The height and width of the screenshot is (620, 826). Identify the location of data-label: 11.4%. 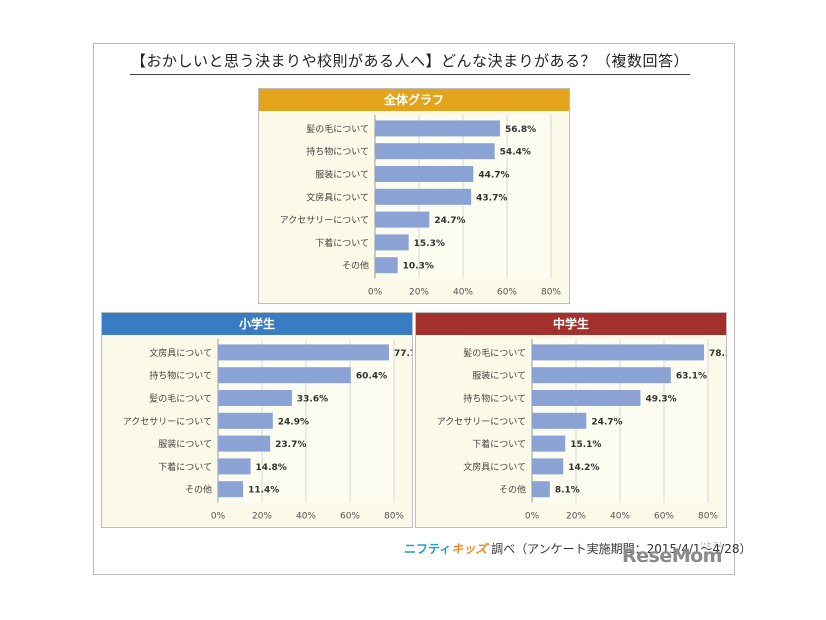
(263, 491).